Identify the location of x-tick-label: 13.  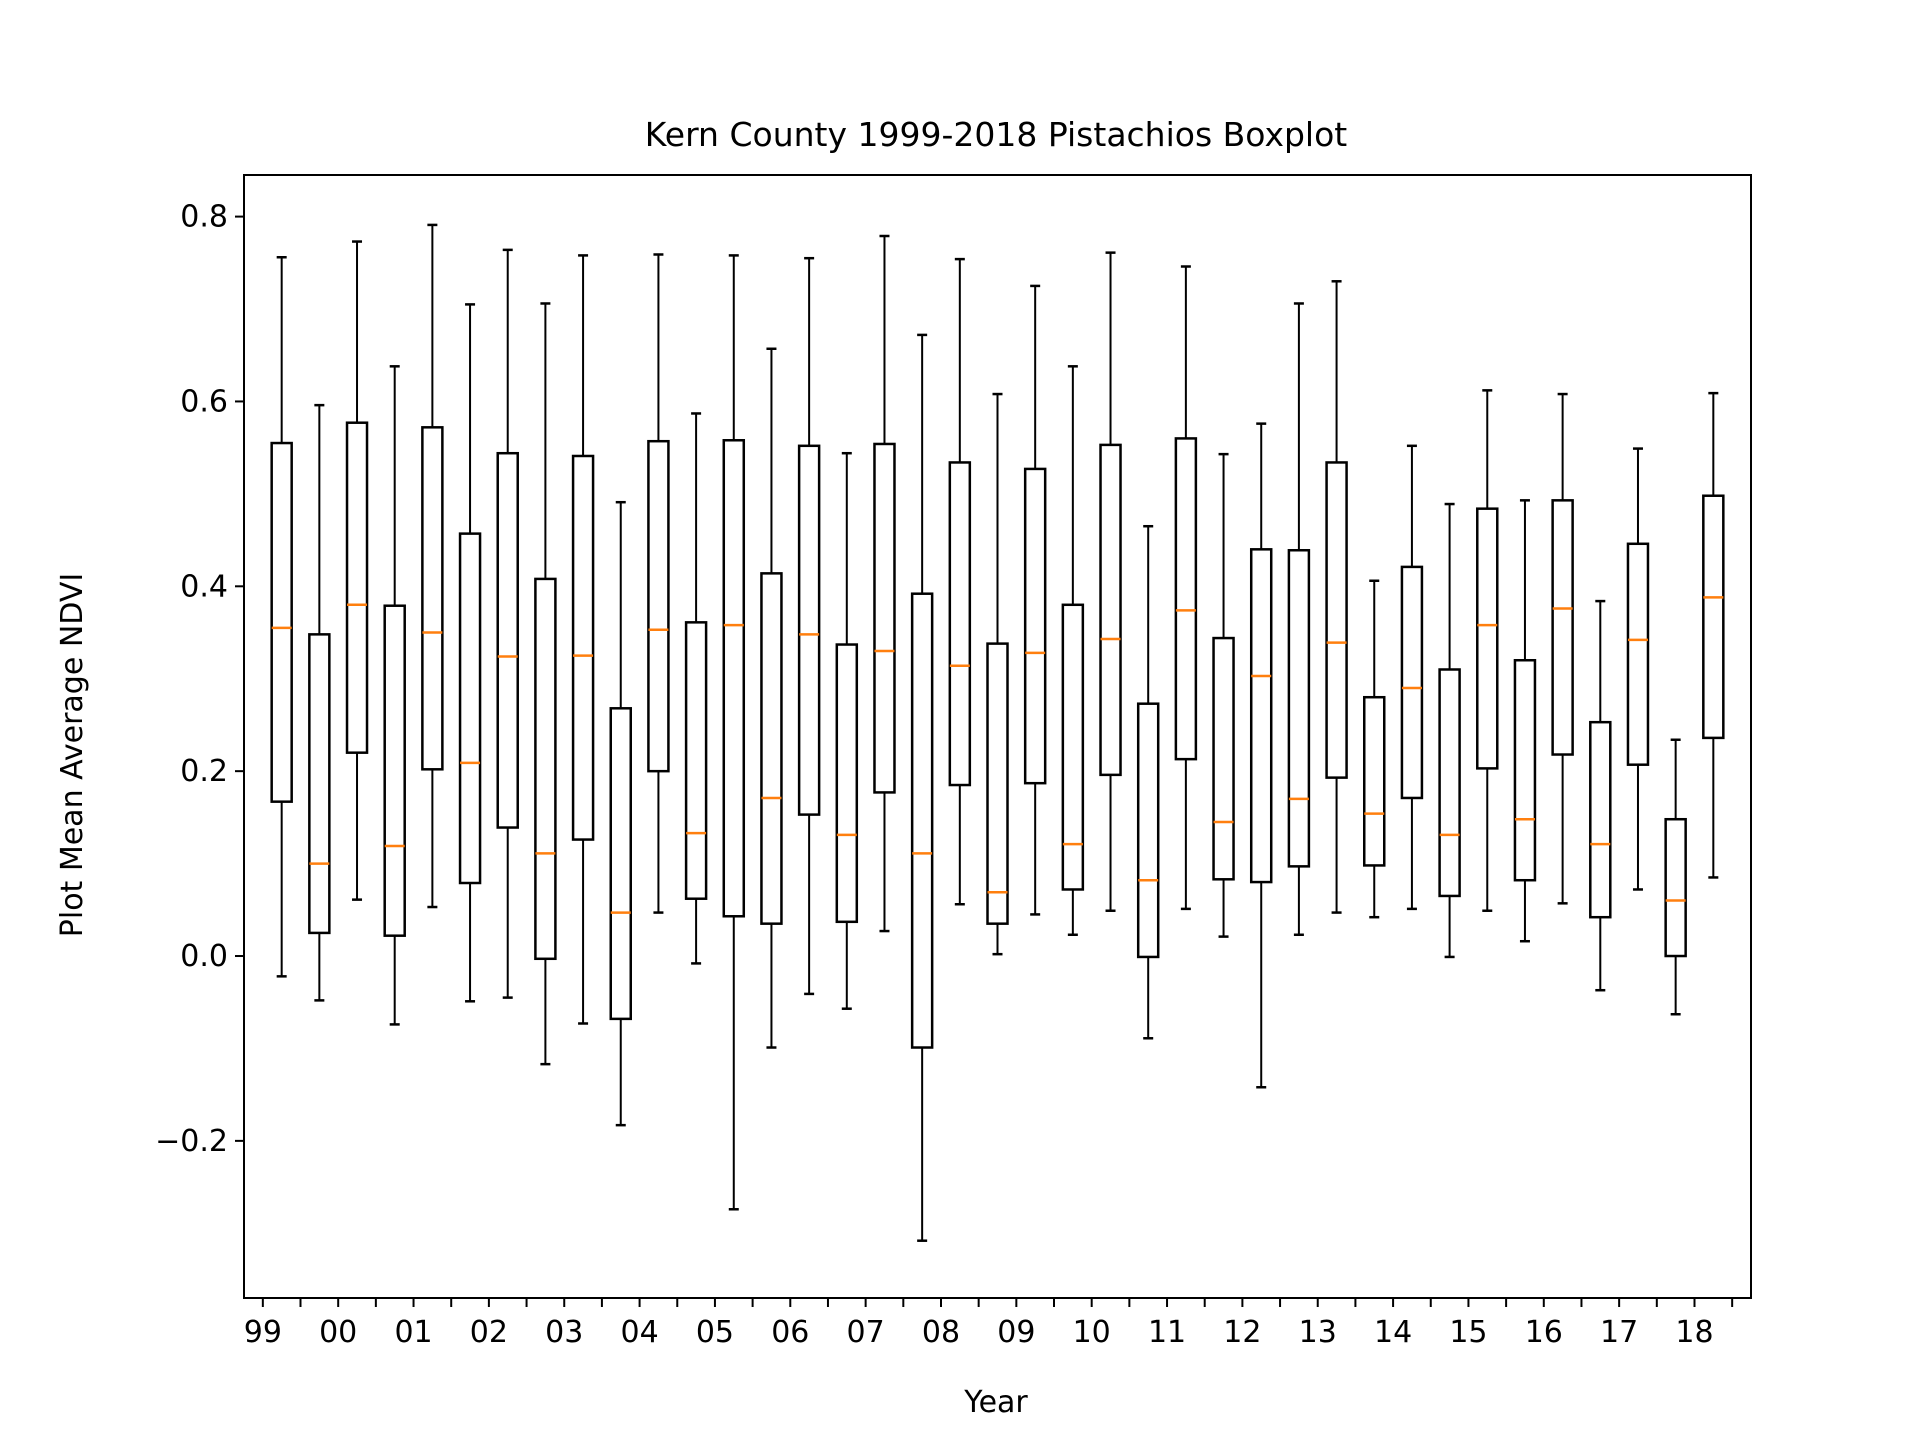
(1318, 1332).